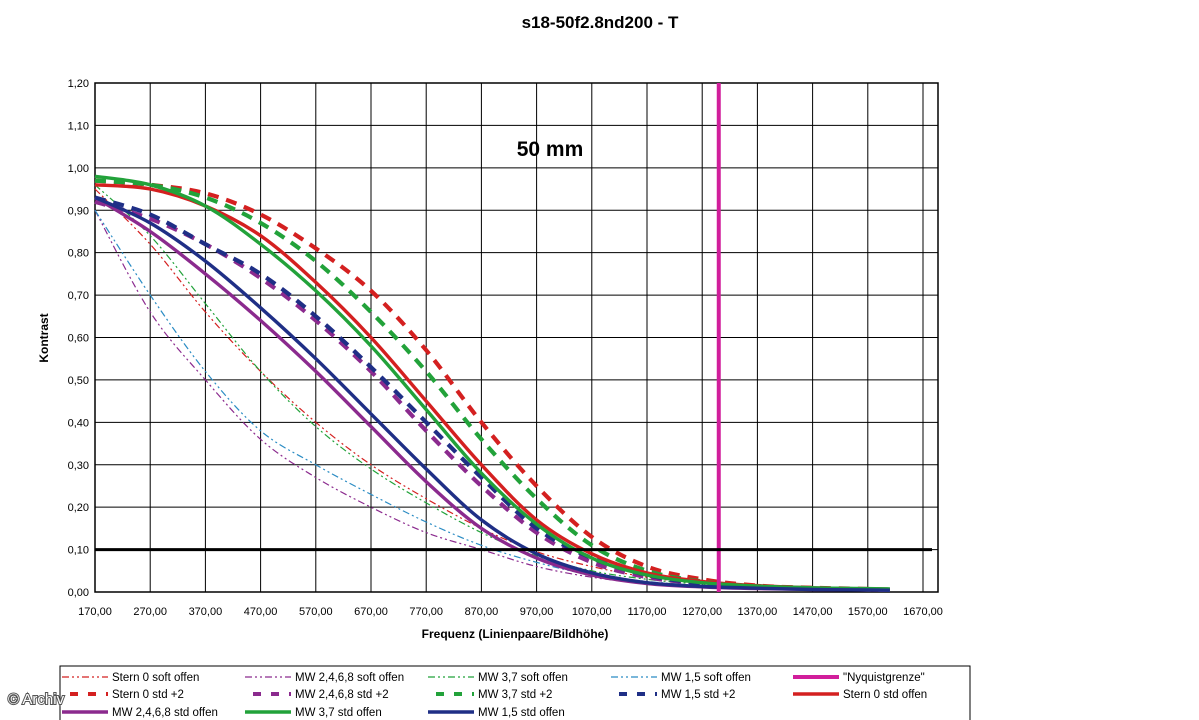 This screenshot has height=720, width=1199. What do you see at coordinates (523, 678) in the screenshot?
I see `legend-entry: MW 3,7 soft offen` at bounding box center [523, 678].